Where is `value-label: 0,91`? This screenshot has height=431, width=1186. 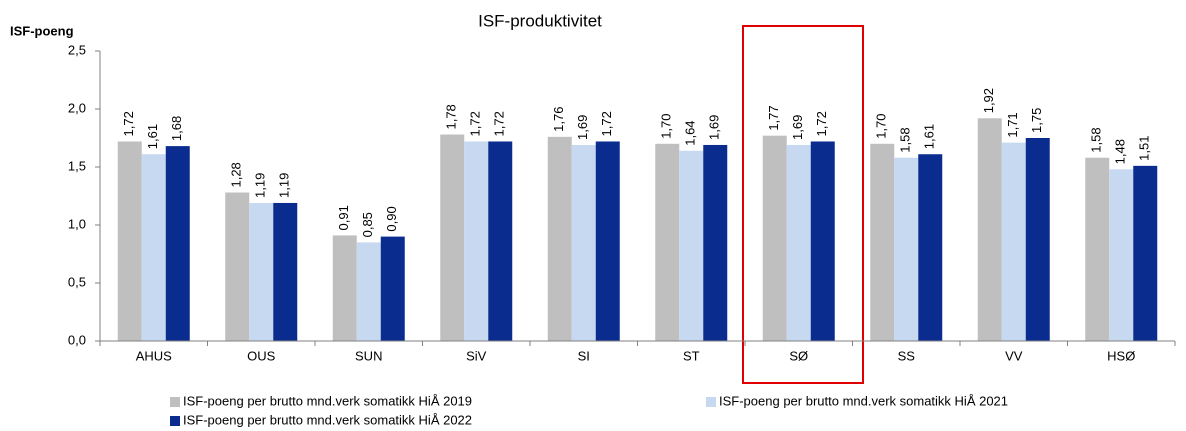 value-label: 0,91 is located at coordinates (343, 217).